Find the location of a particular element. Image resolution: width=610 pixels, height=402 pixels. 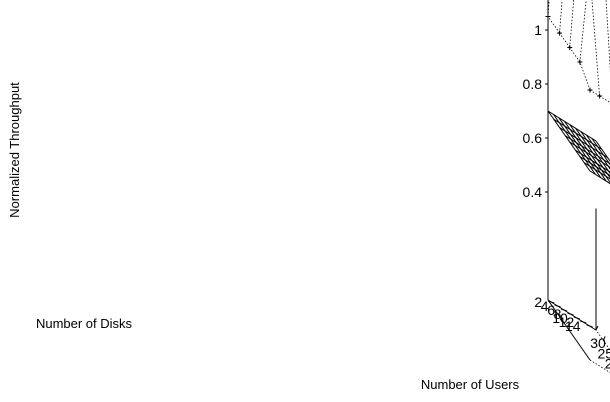

users-tick-label: 20 is located at coordinates (607, 364).